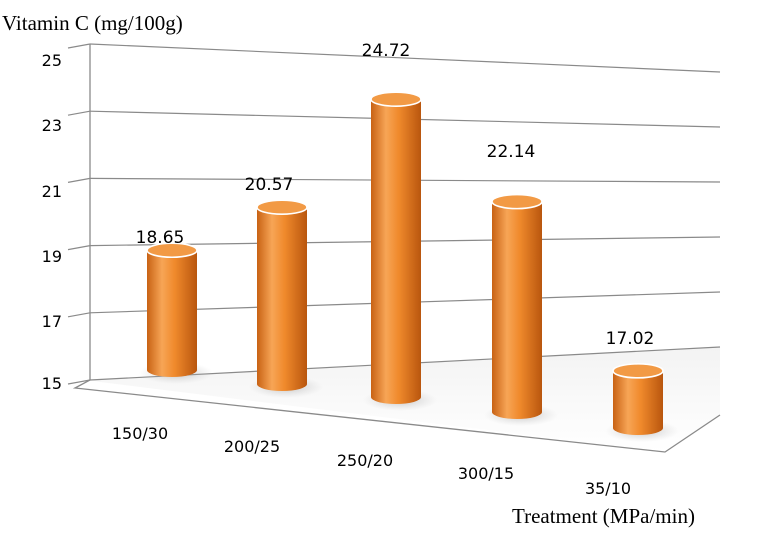  Describe the element at coordinates (52, 256) in the screenshot. I see `y-tick-label: 19` at that location.